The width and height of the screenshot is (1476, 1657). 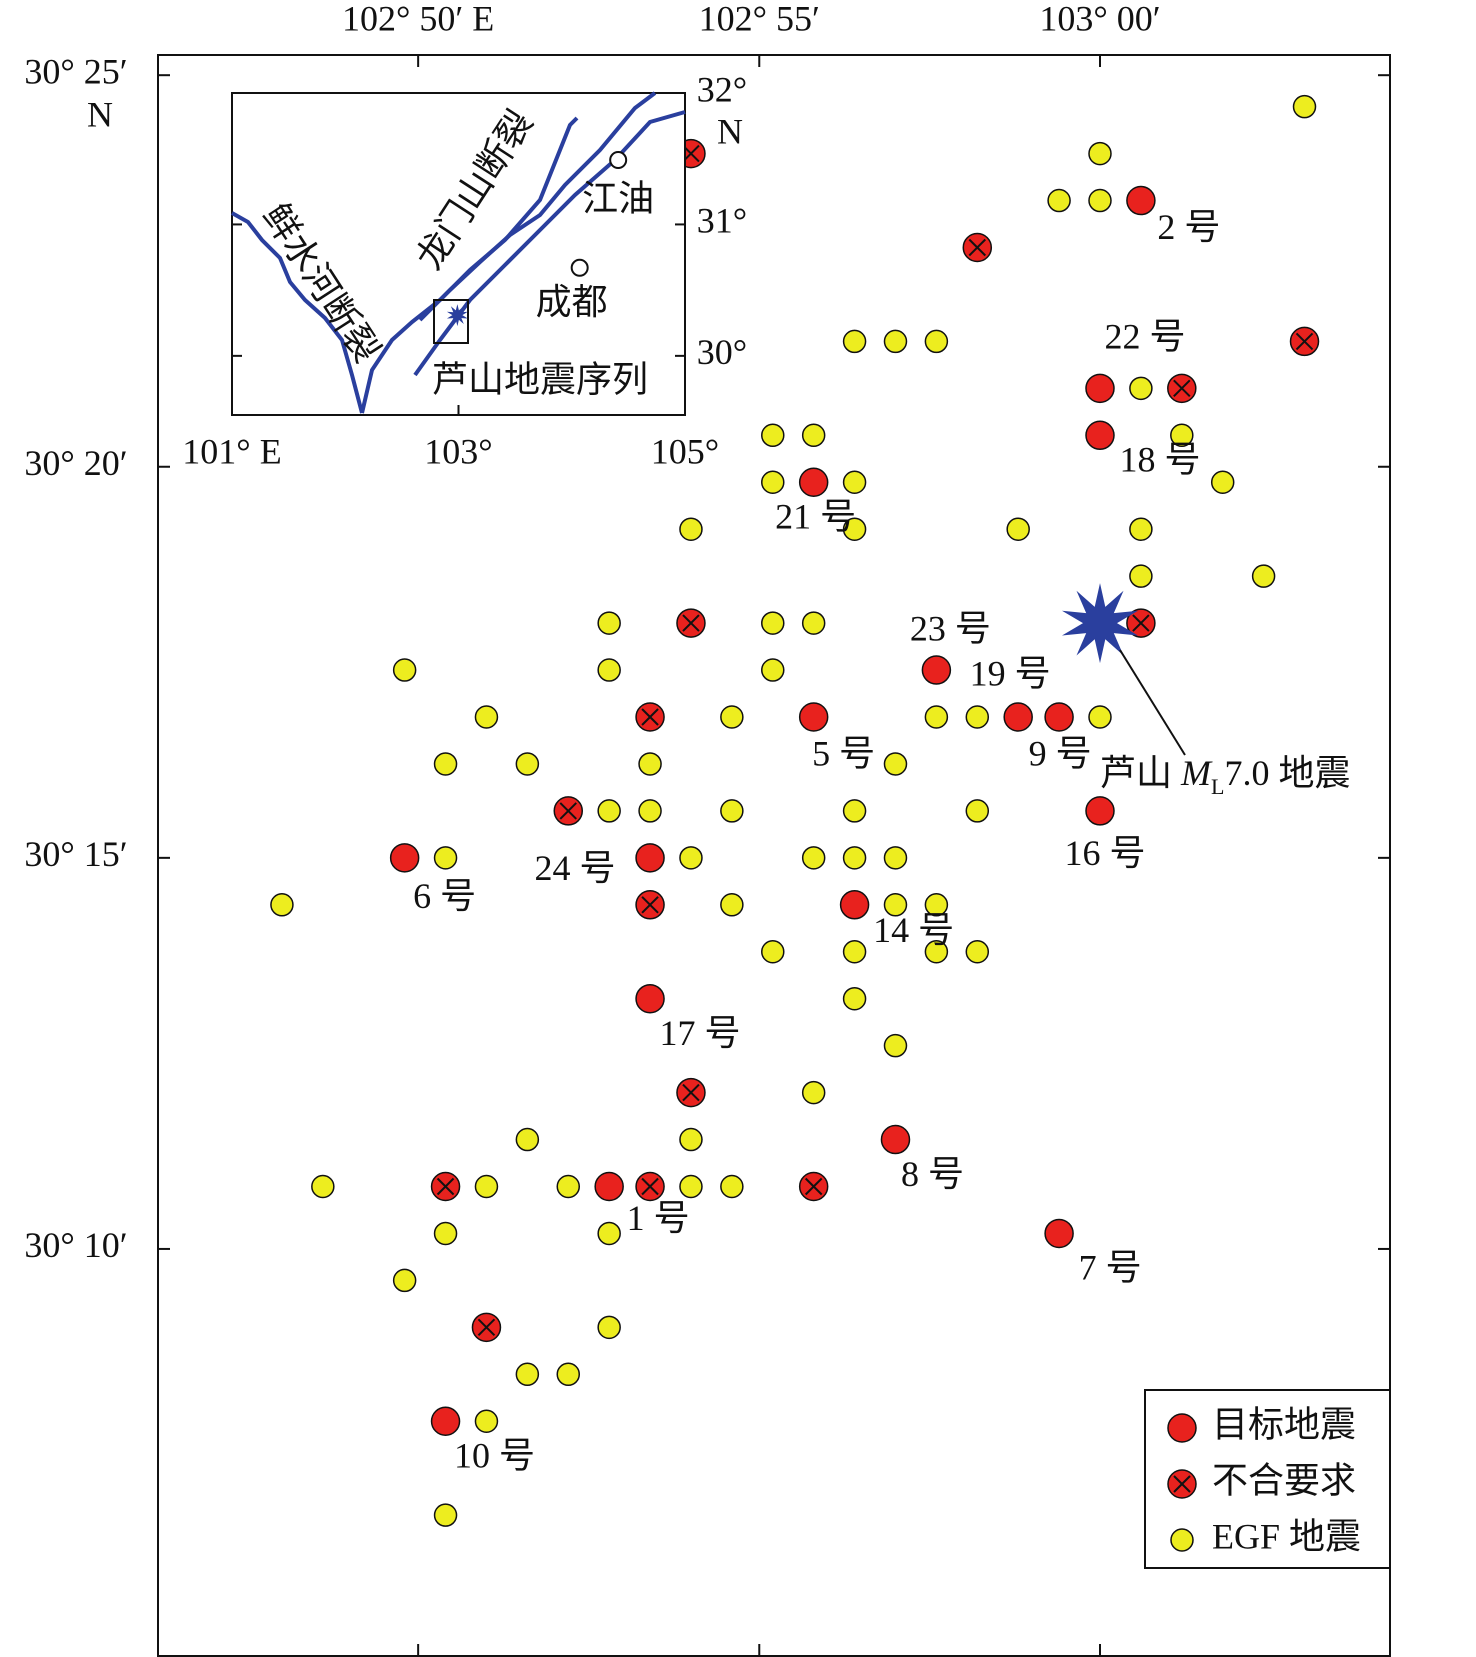 I want to click on event-label: 18 号, so click(x=1159, y=460).